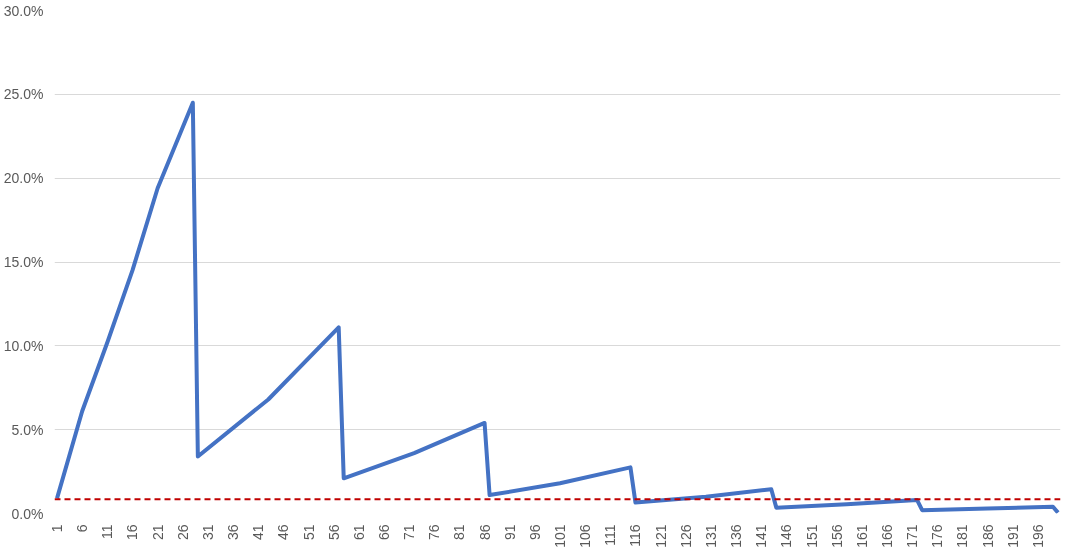  Describe the element at coordinates (27, 429) in the screenshot. I see `y-tick-label: 5.0%` at that location.